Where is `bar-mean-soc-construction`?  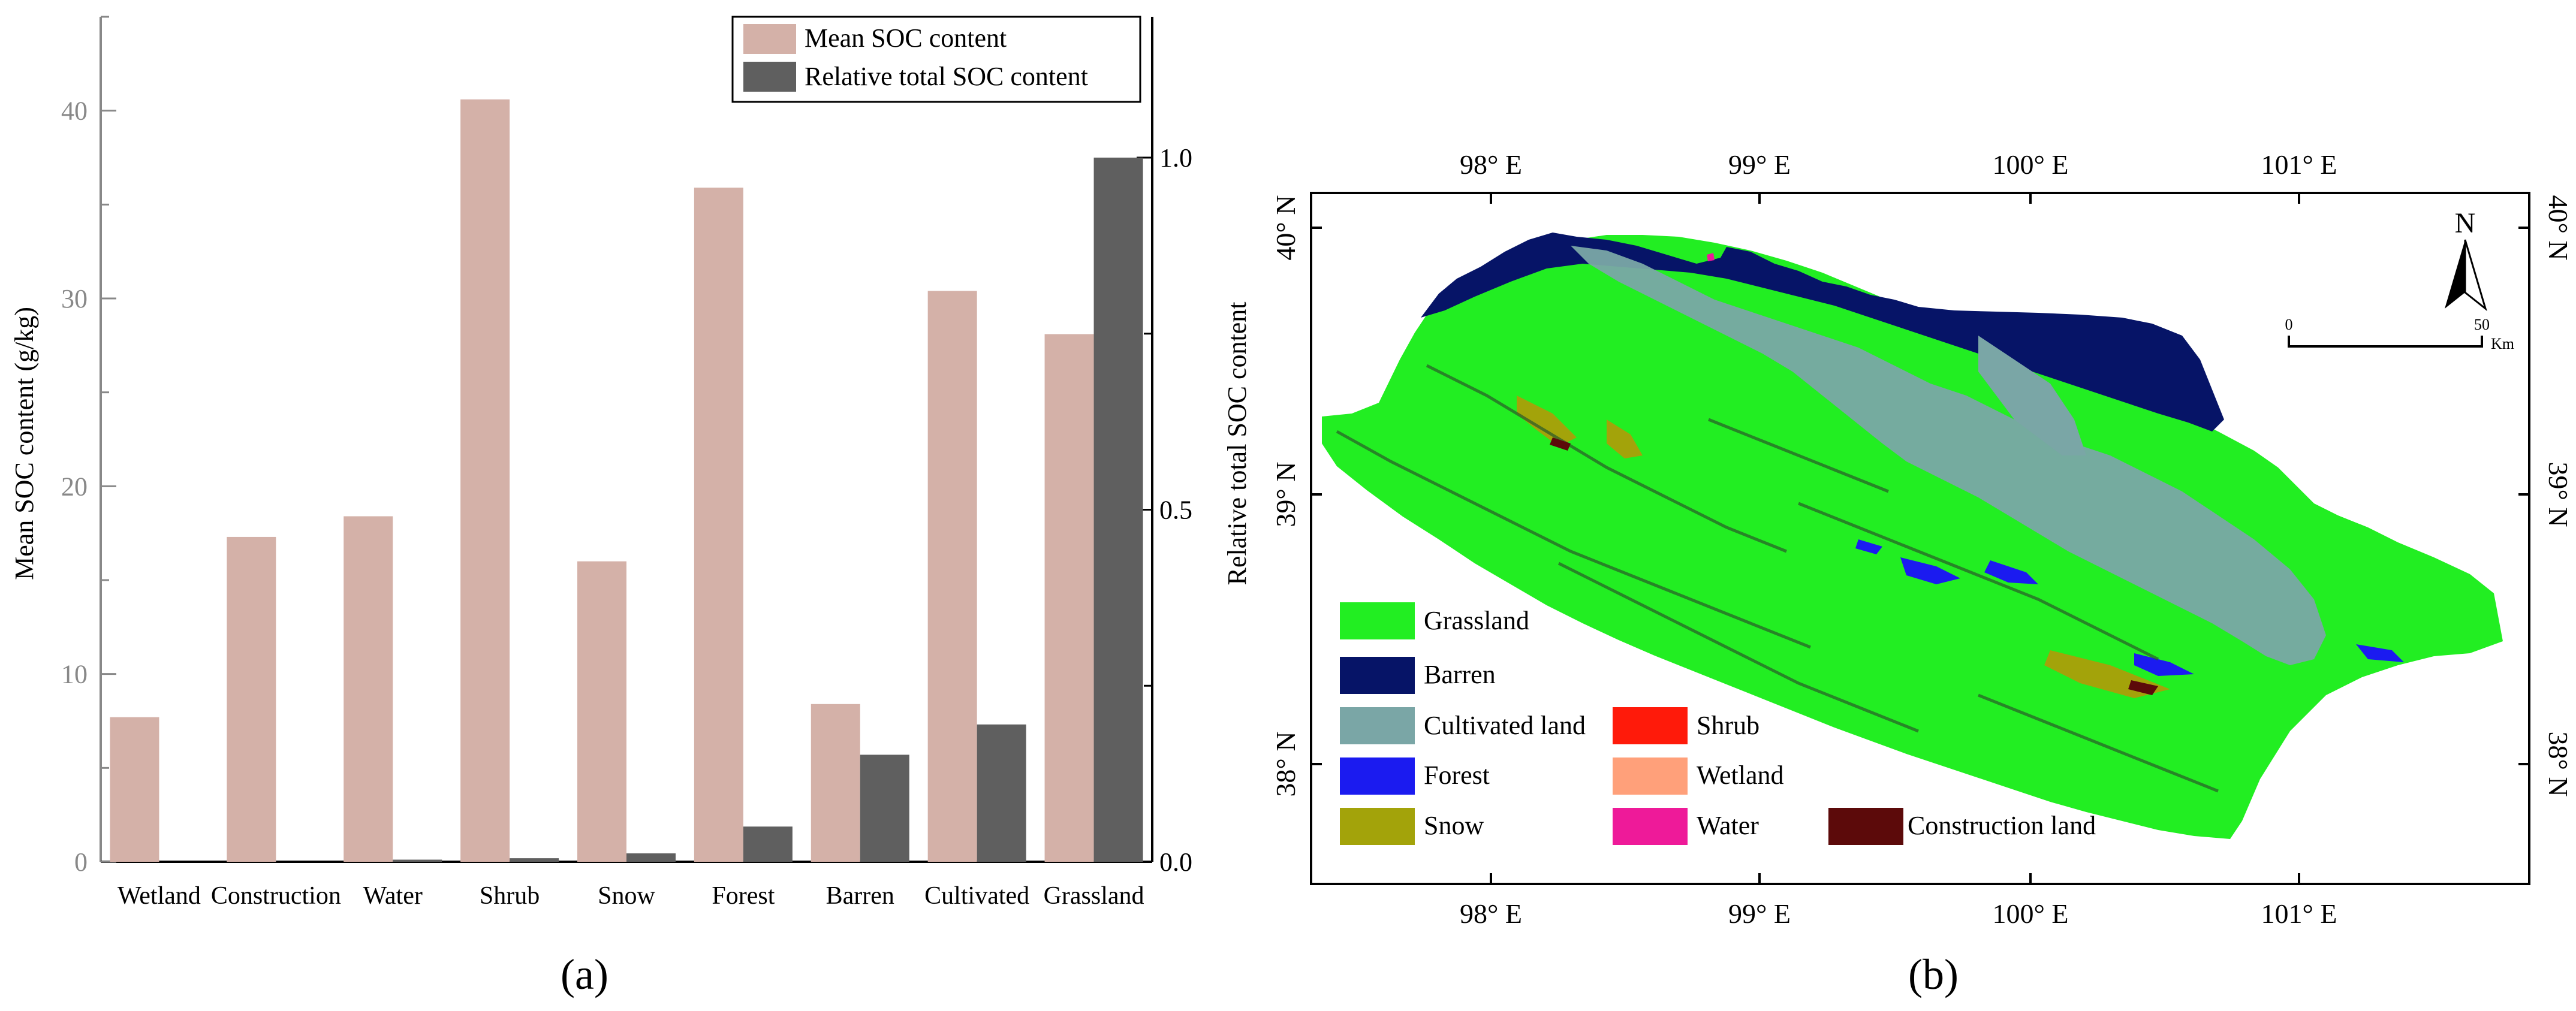 bar-mean-soc-construction is located at coordinates (252, 699).